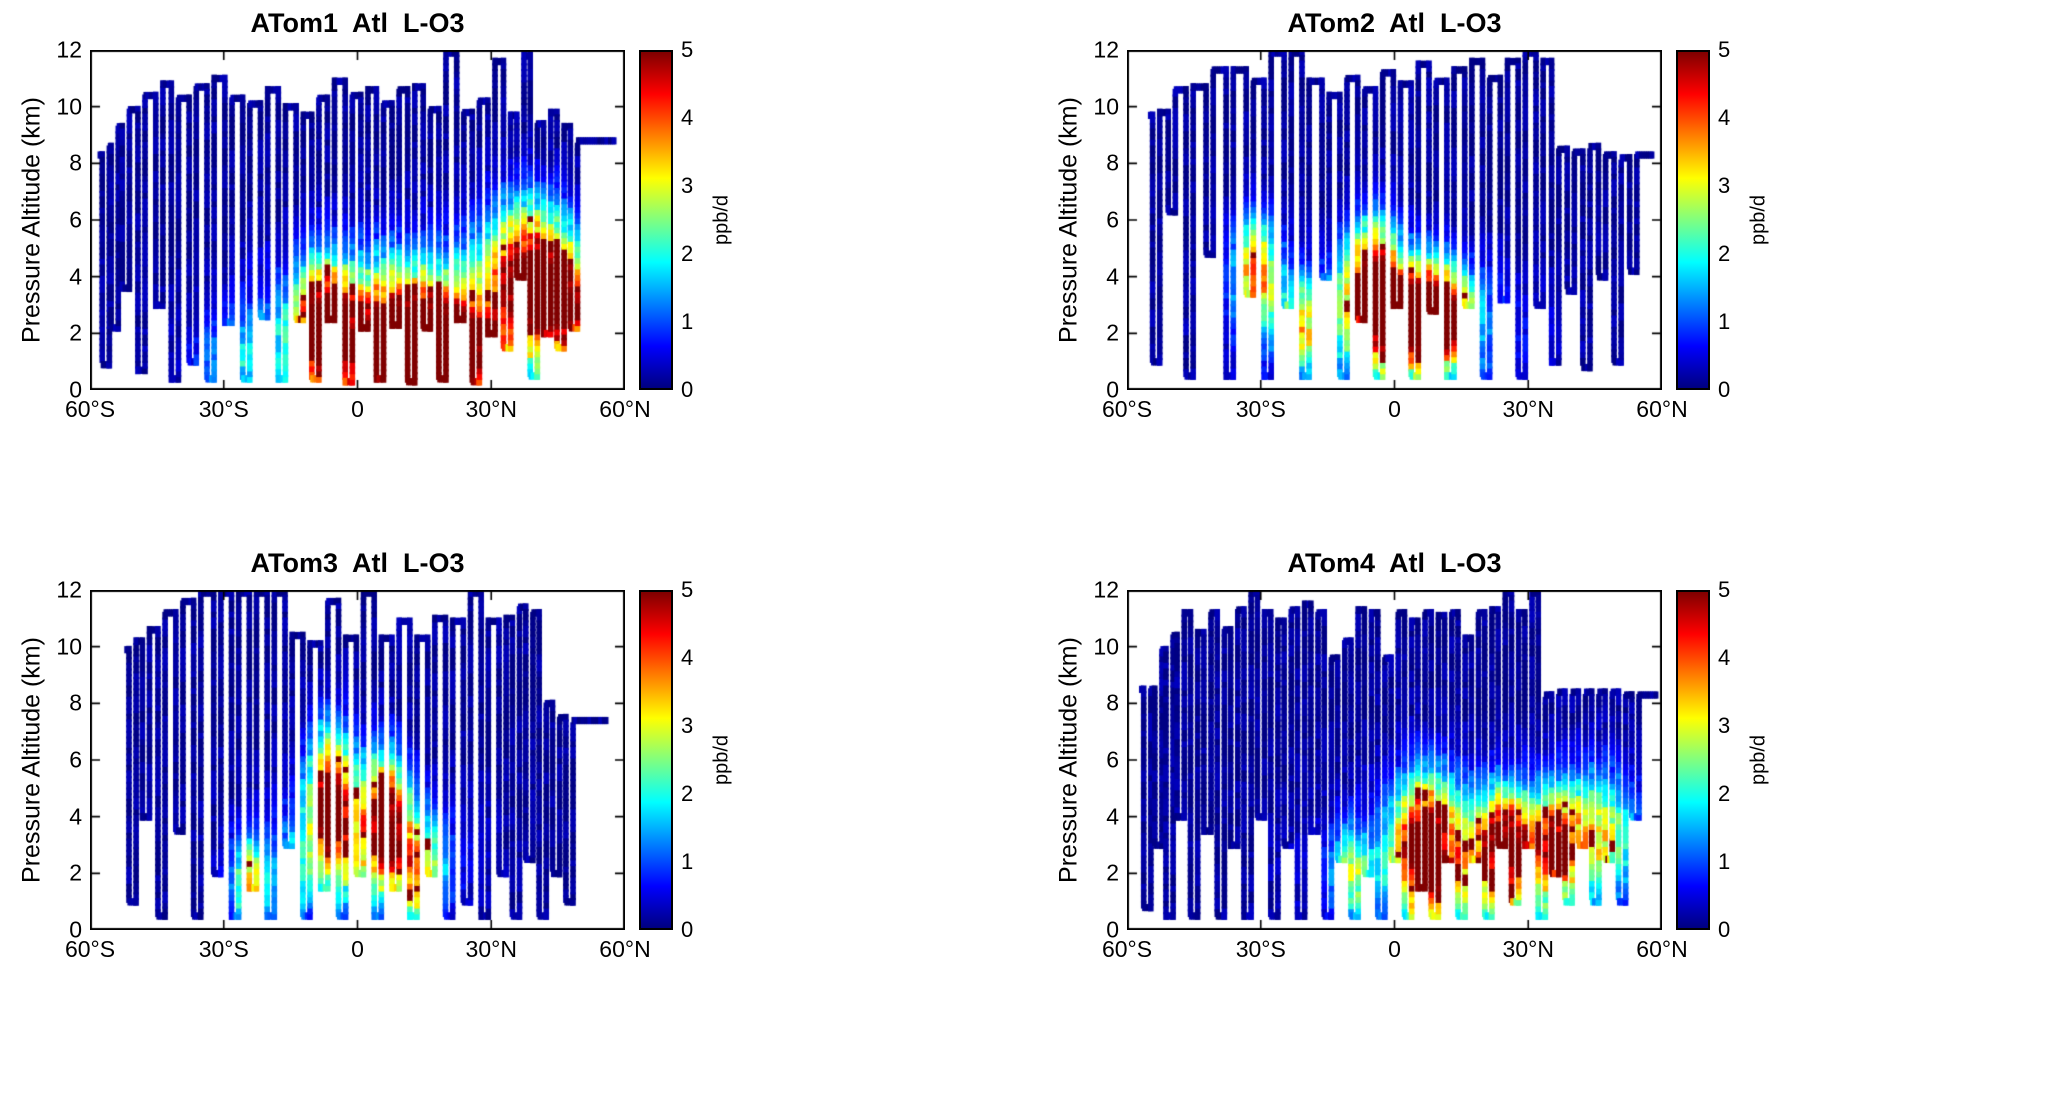 Image resolution: width=2067 pixels, height=1118 pixels. Describe the element at coordinates (1394, 23) in the screenshot. I see `chart-title: ATom2 Atl L-O3` at that location.